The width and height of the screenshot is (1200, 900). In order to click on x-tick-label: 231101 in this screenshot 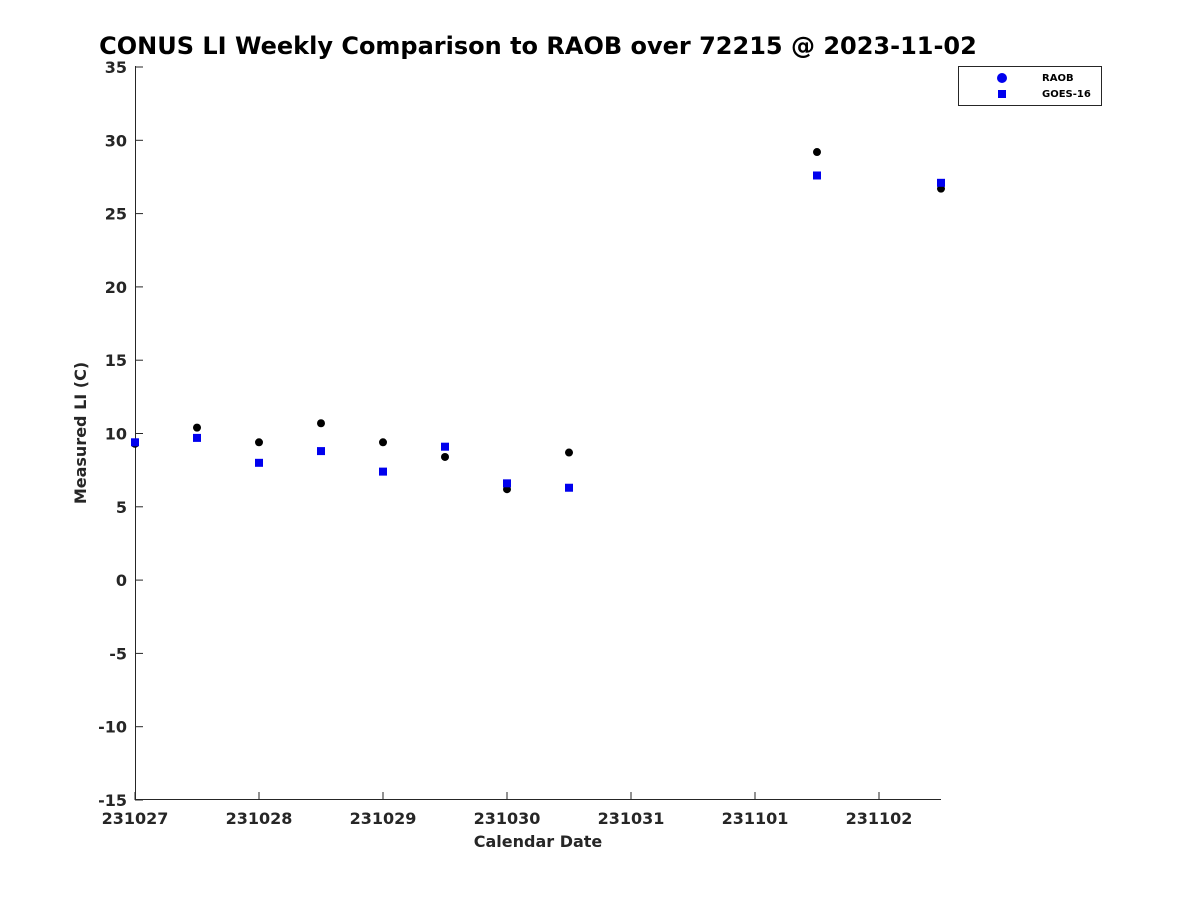, I will do `click(755, 818)`.